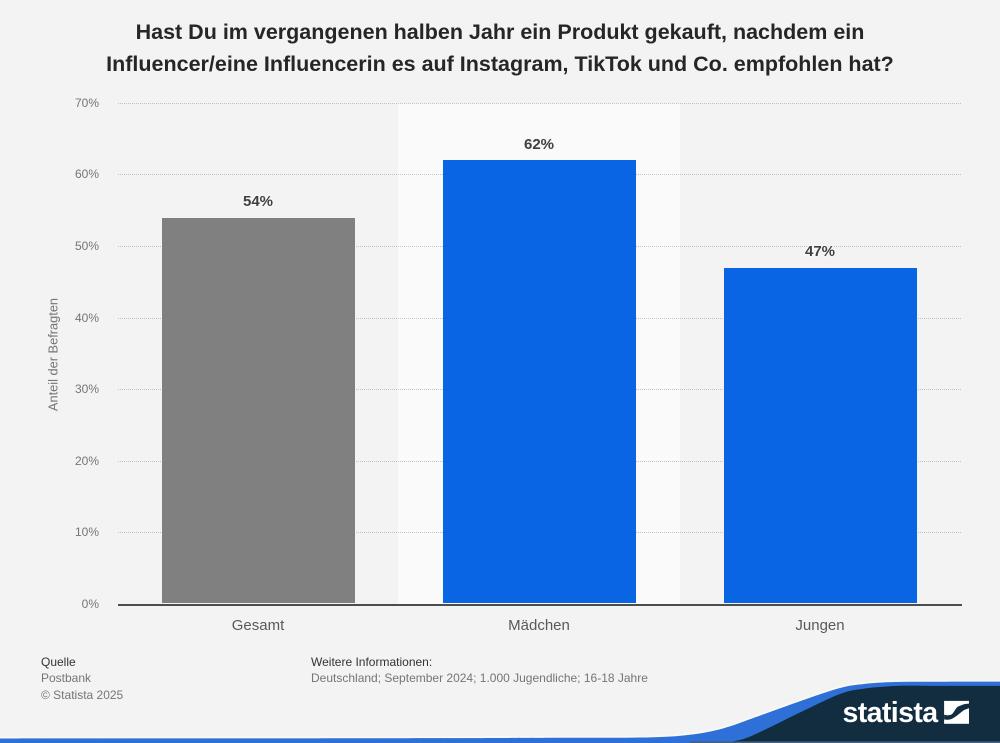  I want to click on svg-text: statista, so click(891, 713).